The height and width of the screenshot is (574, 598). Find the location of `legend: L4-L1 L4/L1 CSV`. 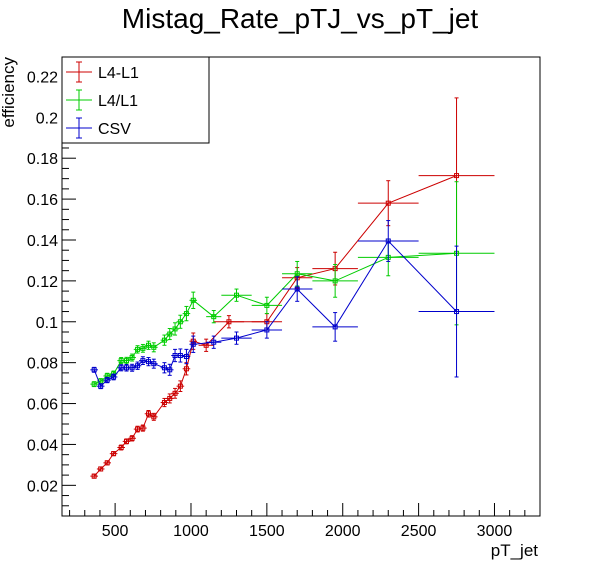

legend: L4-L1 L4/L1 CSV is located at coordinates (135, 100).